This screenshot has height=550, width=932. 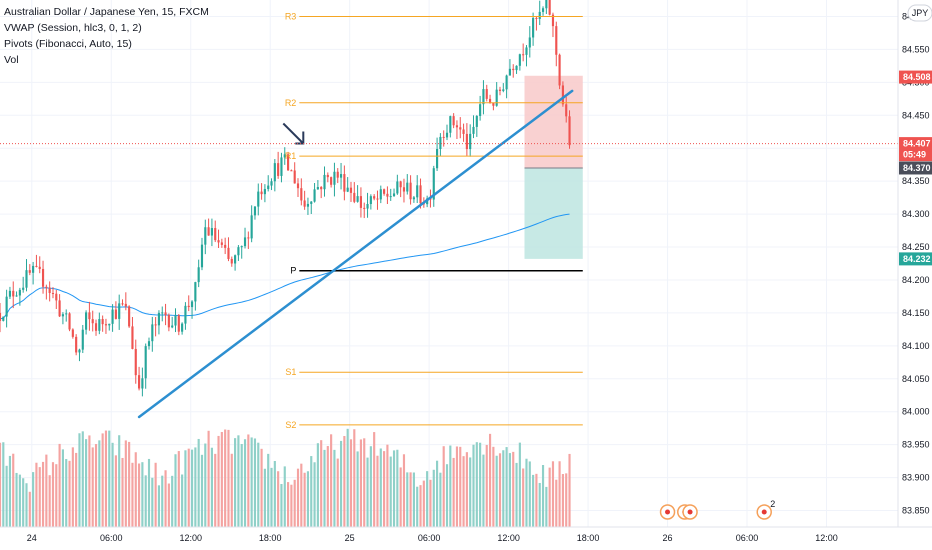 What do you see at coordinates (68, 44) in the screenshot?
I see `legend-pivots: Pivots (Fibonacci, Auto, 15)` at bounding box center [68, 44].